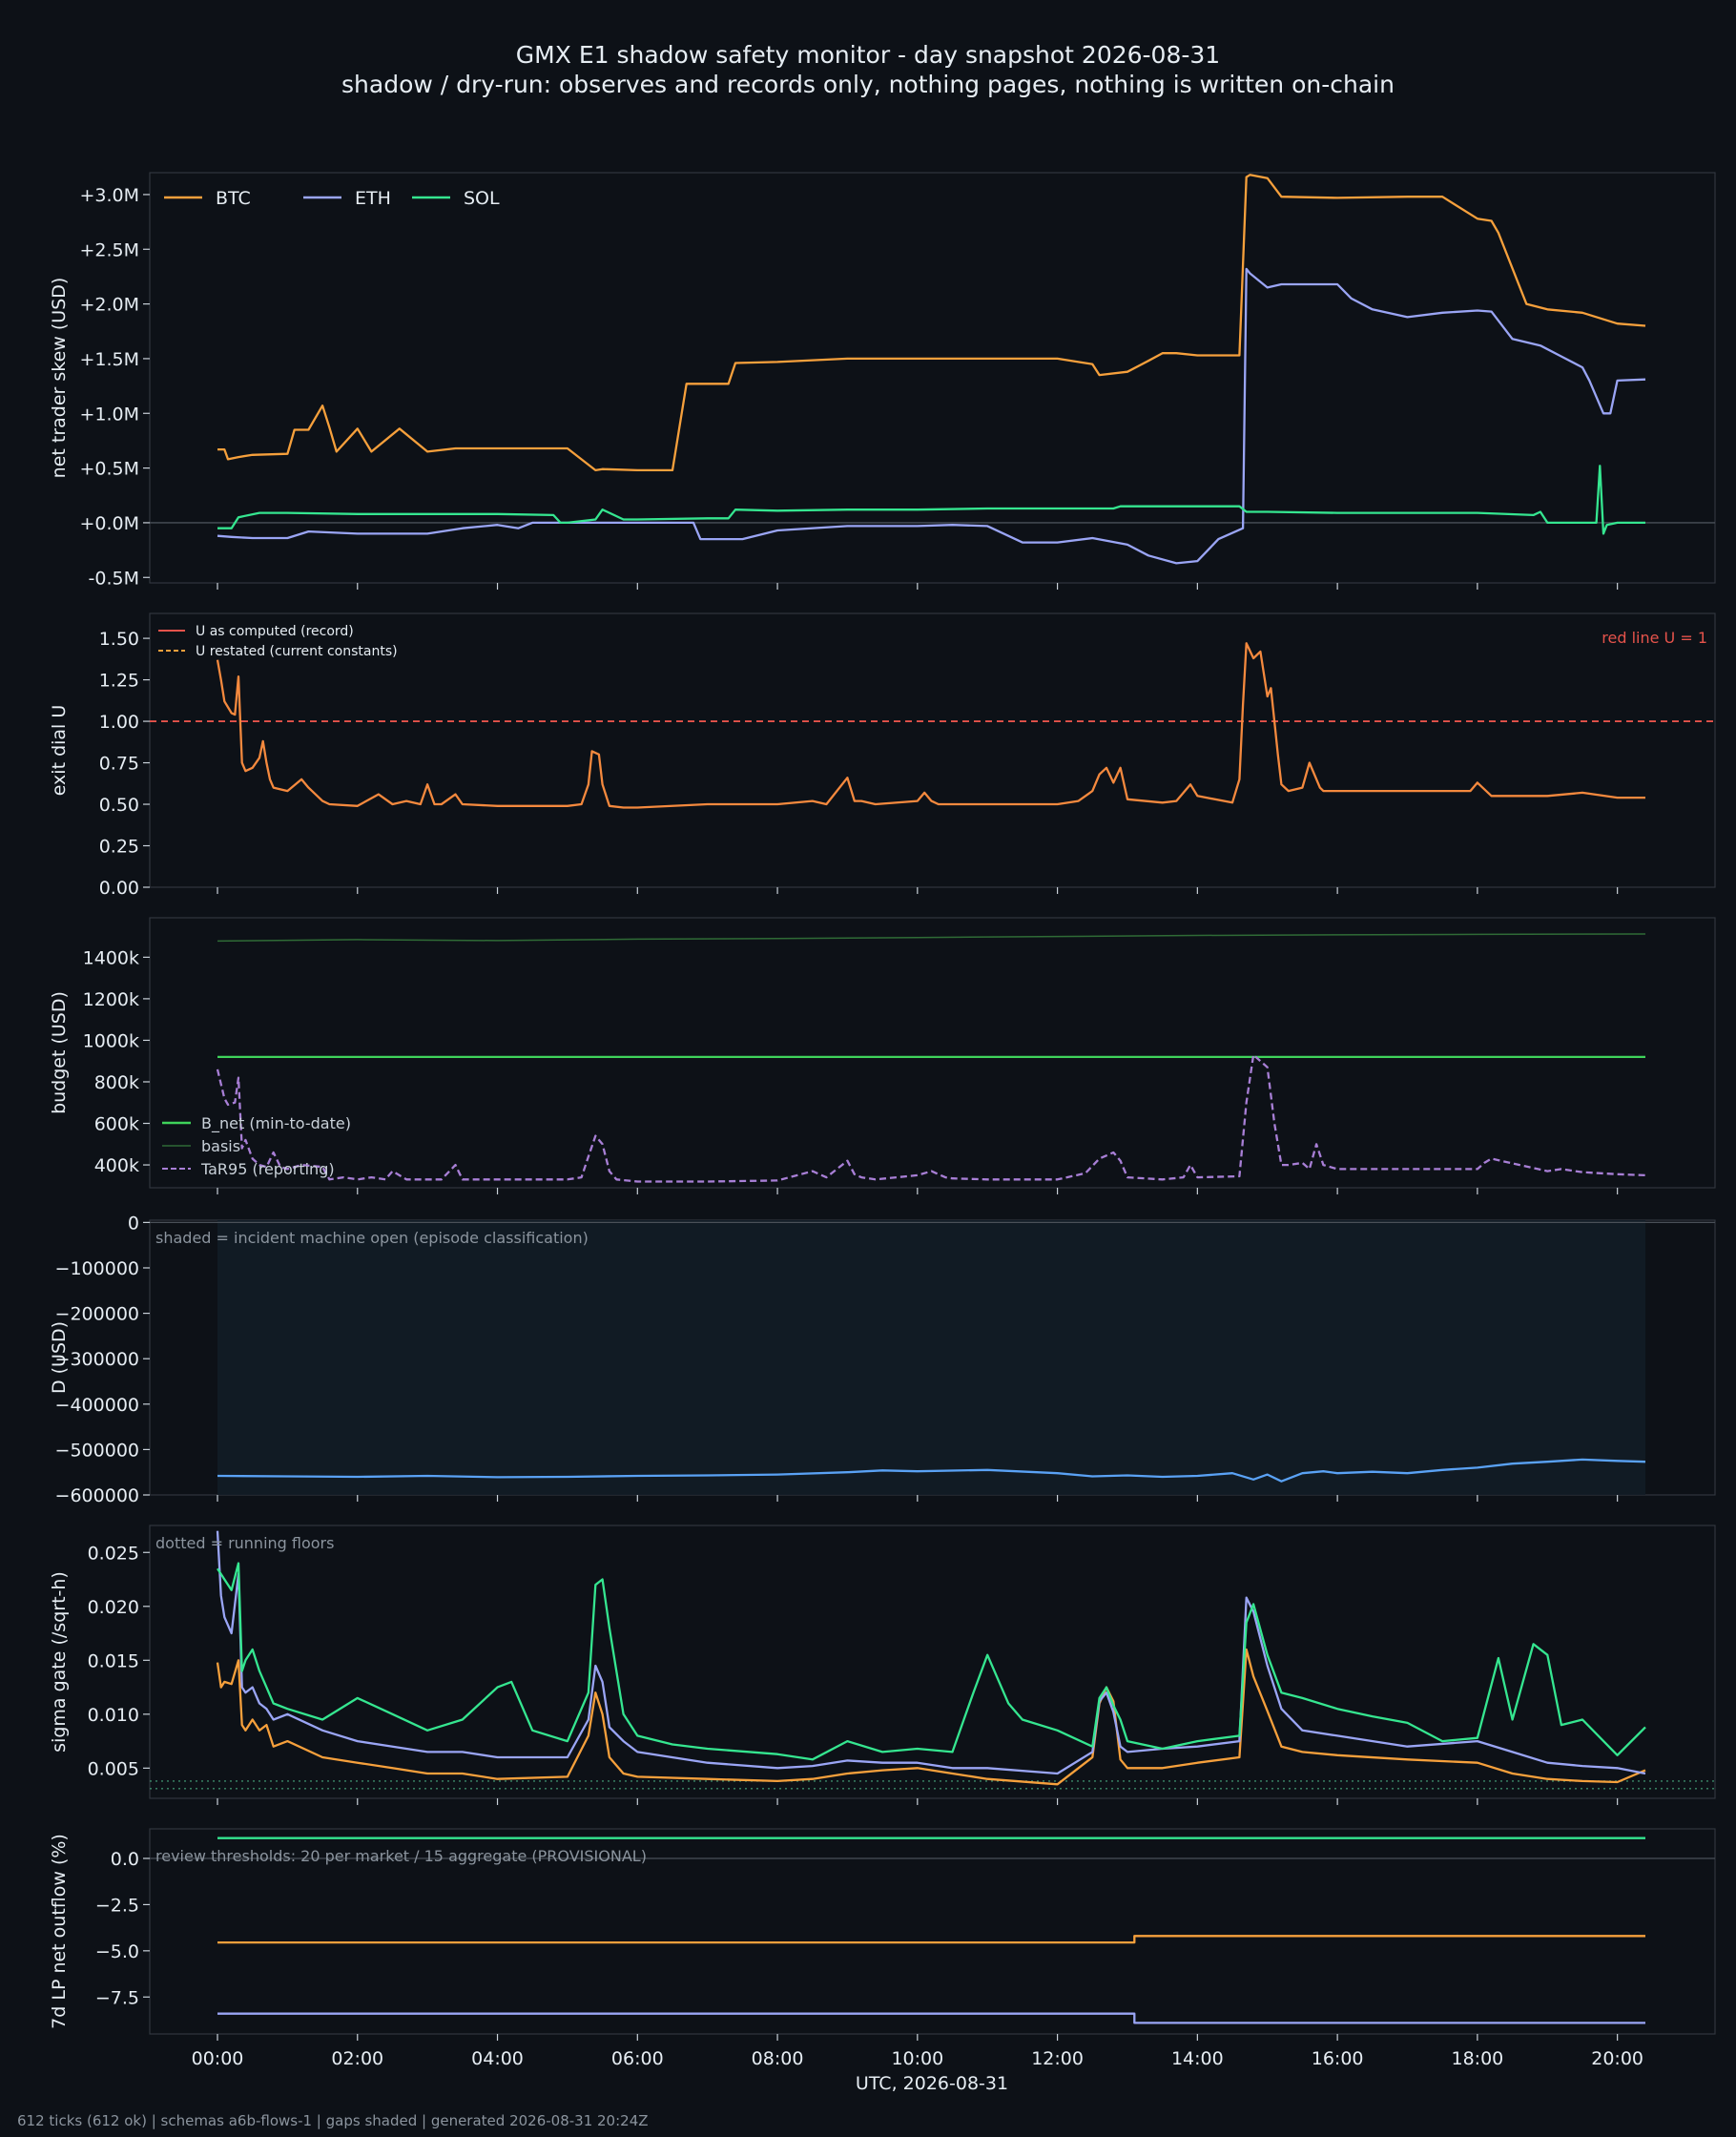 The width and height of the screenshot is (1736, 2137). What do you see at coordinates (117, 1905) in the screenshot?
I see `y-tick-label: −2.5` at bounding box center [117, 1905].